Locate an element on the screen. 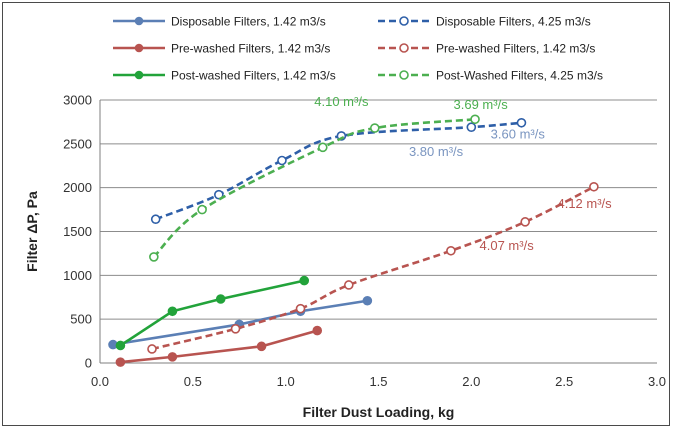  y-tick-label: 1500 is located at coordinates (77, 231).